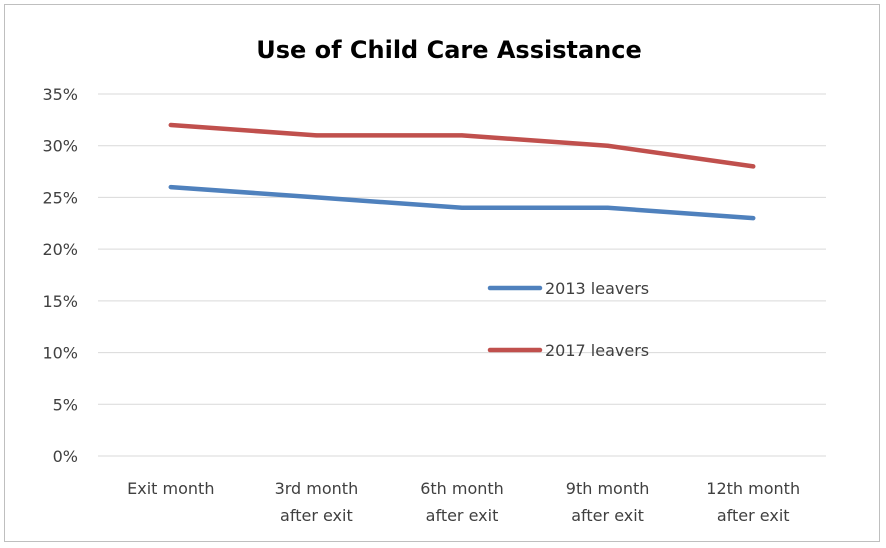 Image resolution: width=886 pixels, height=548 pixels. What do you see at coordinates (170, 488) in the screenshot?
I see `x-tick-label: Exit month` at bounding box center [170, 488].